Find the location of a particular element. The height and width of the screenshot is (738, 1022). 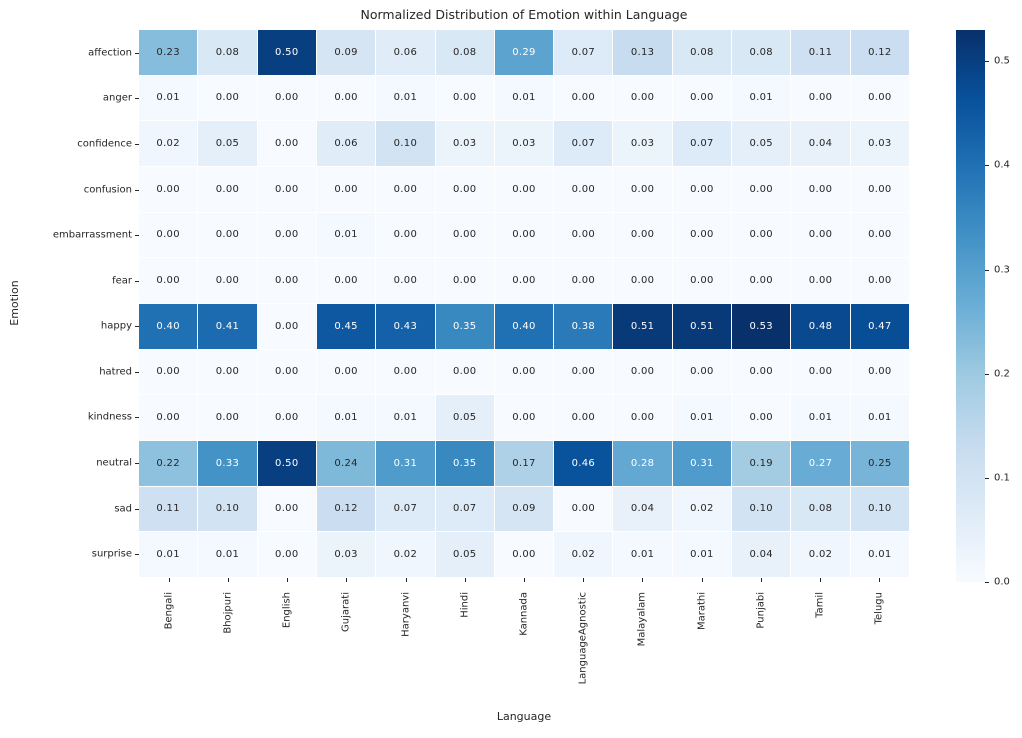

heatmap-cell: 0.10 is located at coordinates (761, 509).